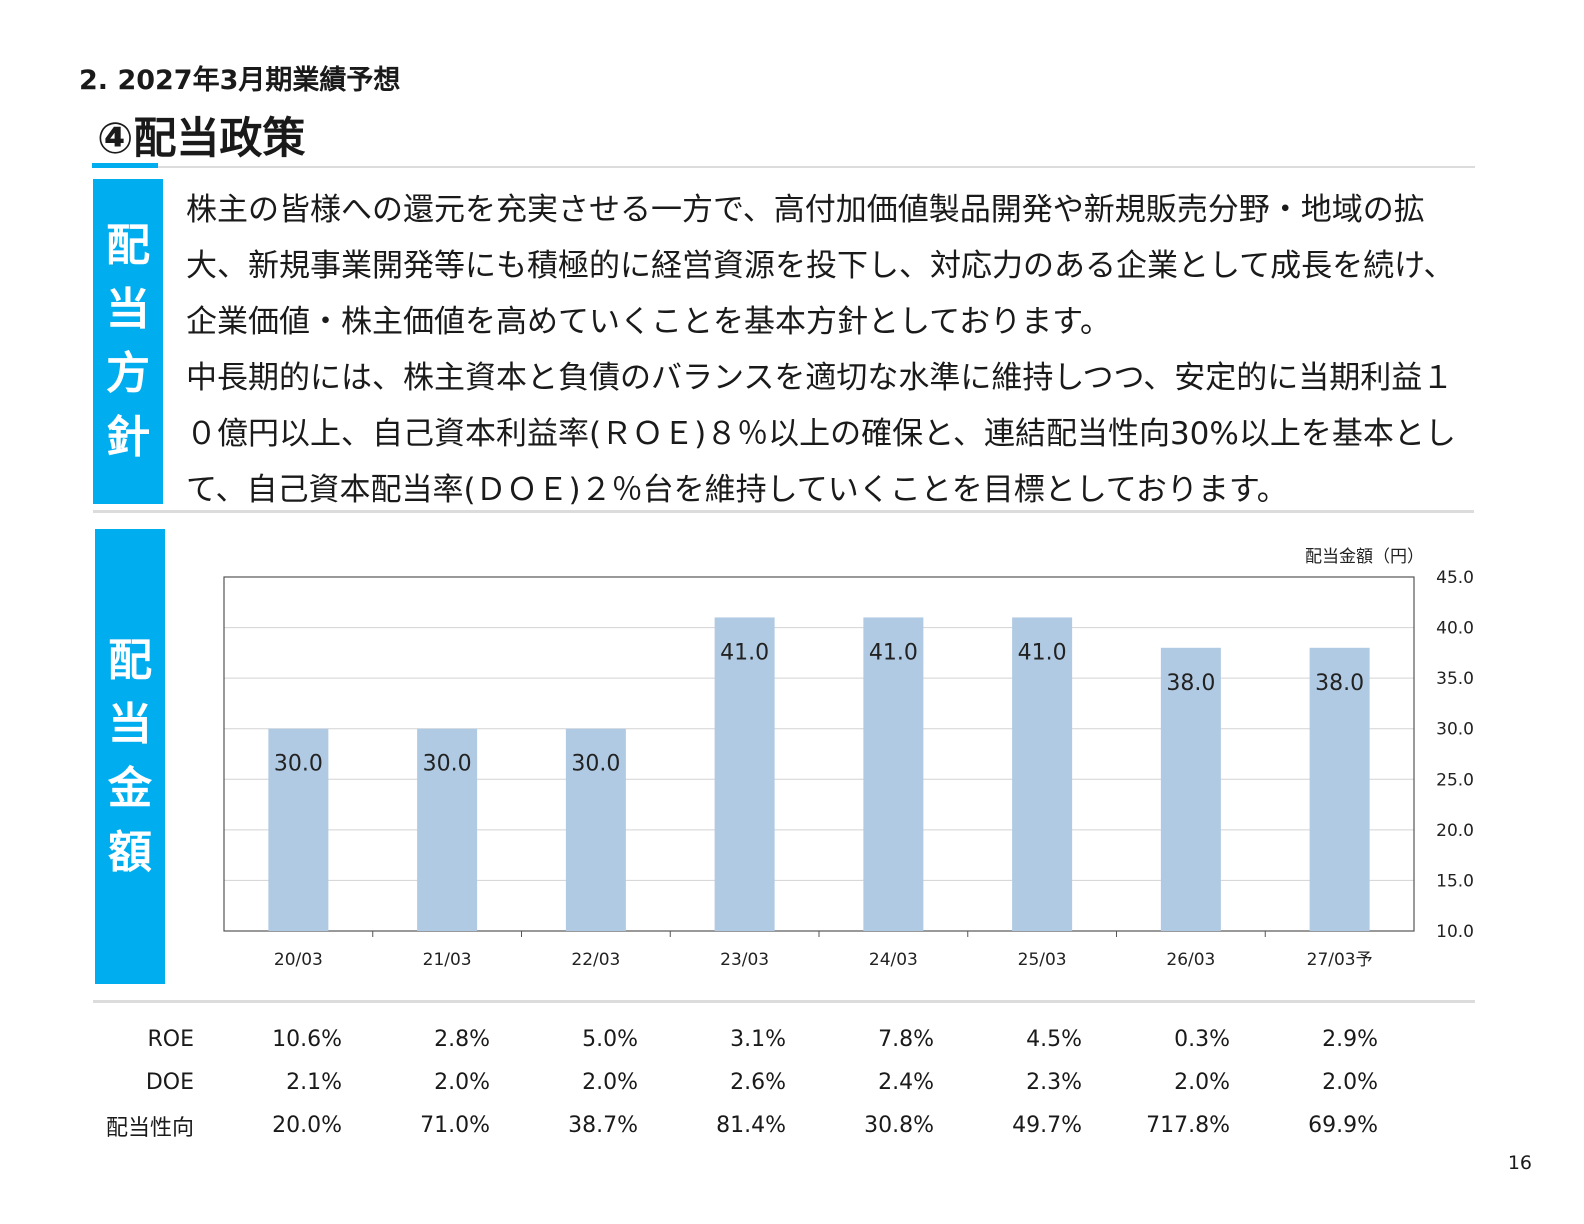 The width and height of the screenshot is (1584, 1224). I want to click on metrics-cell: 69.9%, so click(1343, 1125).